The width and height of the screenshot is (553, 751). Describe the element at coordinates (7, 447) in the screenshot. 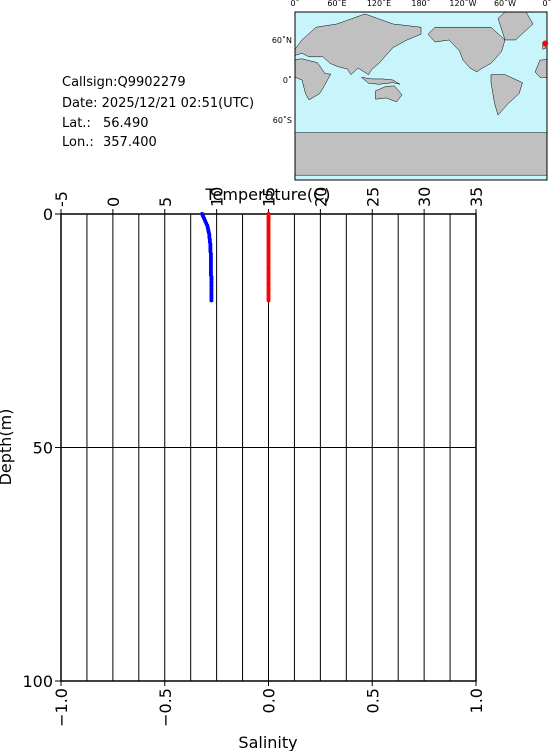

I see `y-axis-label: Depth(m)` at that location.